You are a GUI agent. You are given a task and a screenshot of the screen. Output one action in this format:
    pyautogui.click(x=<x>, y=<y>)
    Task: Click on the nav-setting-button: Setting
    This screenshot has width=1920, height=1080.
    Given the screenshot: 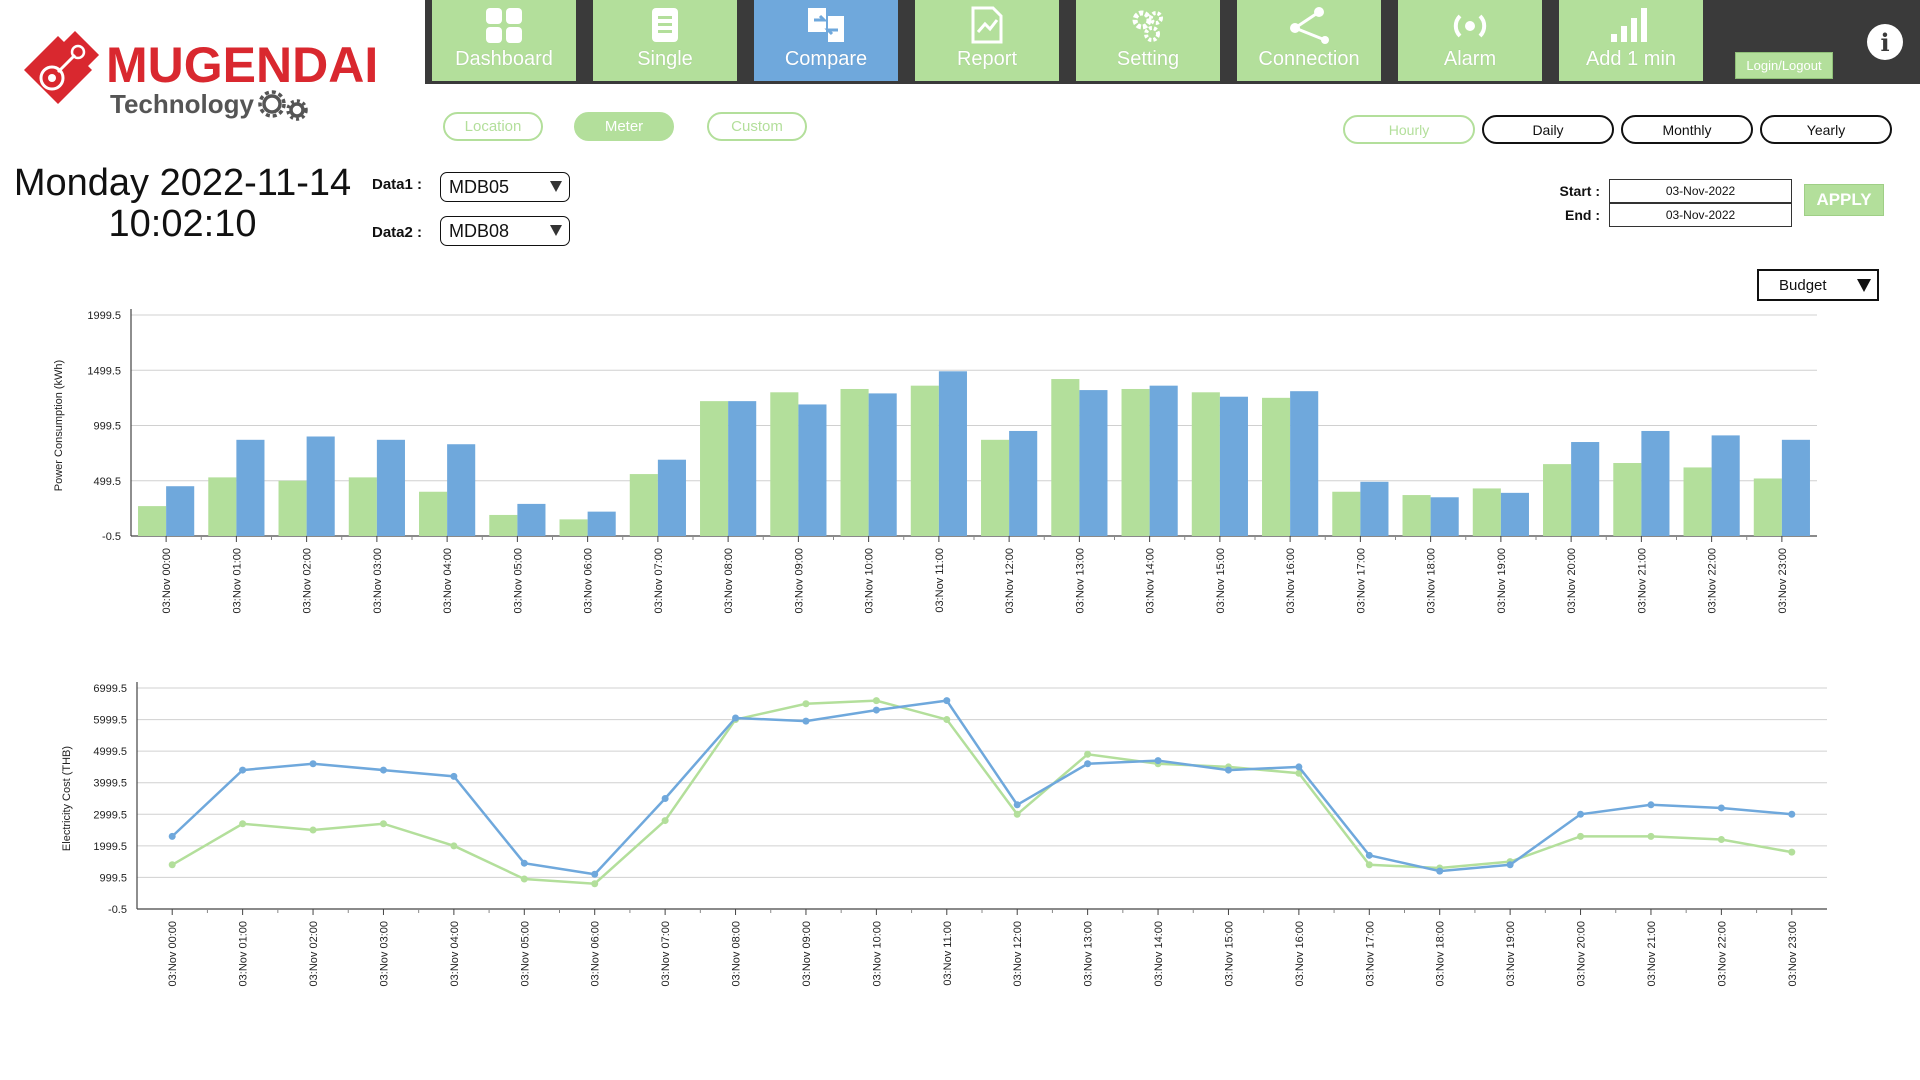 What is the action you would take?
    pyautogui.click(x=1148, y=40)
    